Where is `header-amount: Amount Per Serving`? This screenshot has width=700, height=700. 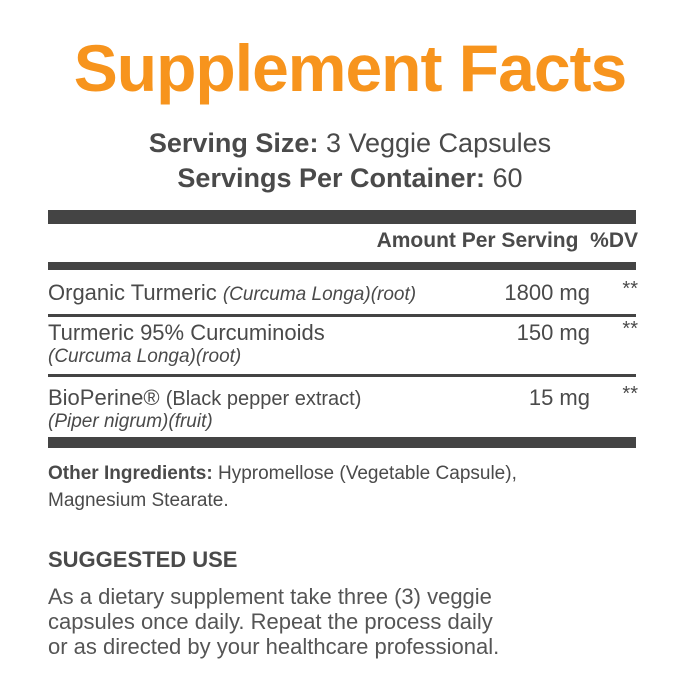 header-amount: Amount Per Serving is located at coordinates (477, 240).